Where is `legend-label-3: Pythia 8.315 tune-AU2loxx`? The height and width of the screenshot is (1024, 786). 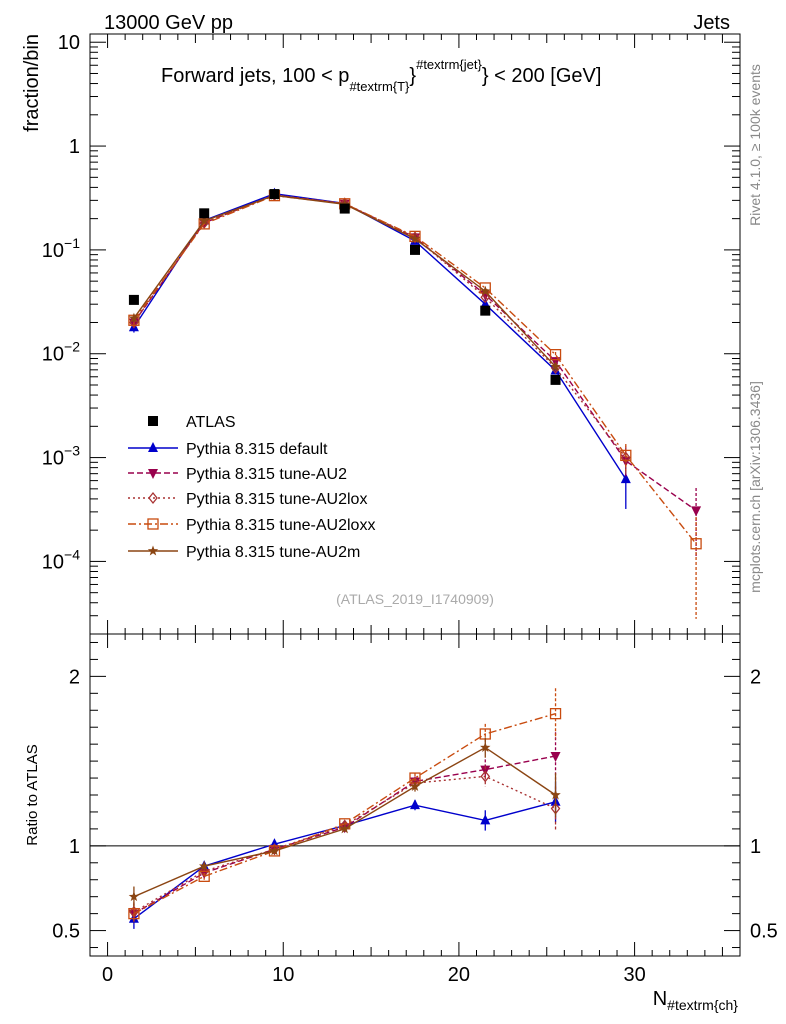
legend-label-3: Pythia 8.315 tune-AU2loxx is located at coordinates (280, 525).